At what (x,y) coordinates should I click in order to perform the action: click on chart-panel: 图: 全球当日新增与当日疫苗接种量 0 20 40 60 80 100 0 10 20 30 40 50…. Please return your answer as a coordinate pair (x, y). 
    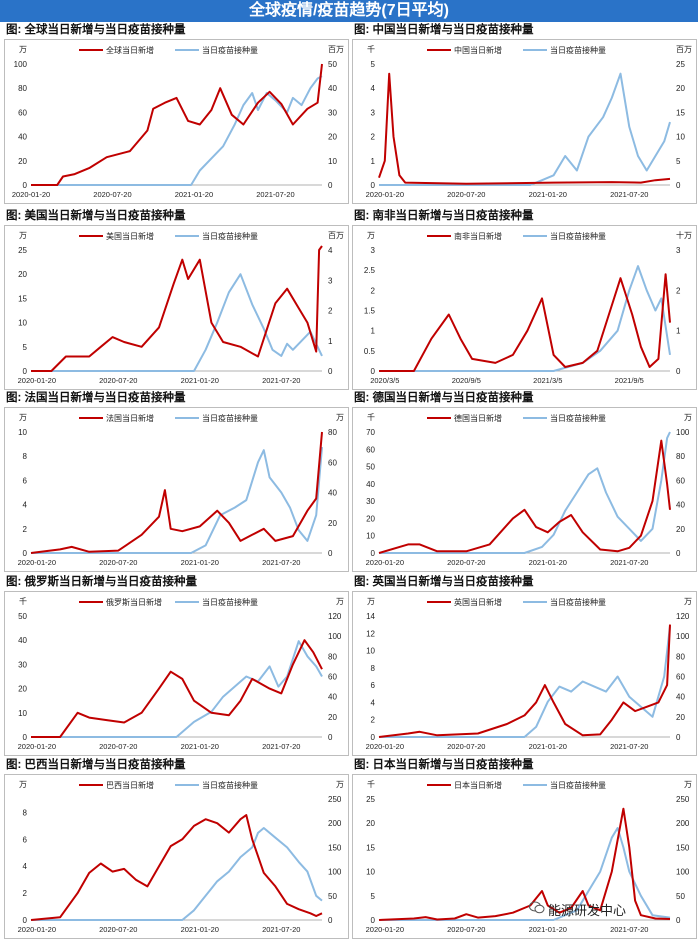
    Looking at the image, I should click on (176, 113).